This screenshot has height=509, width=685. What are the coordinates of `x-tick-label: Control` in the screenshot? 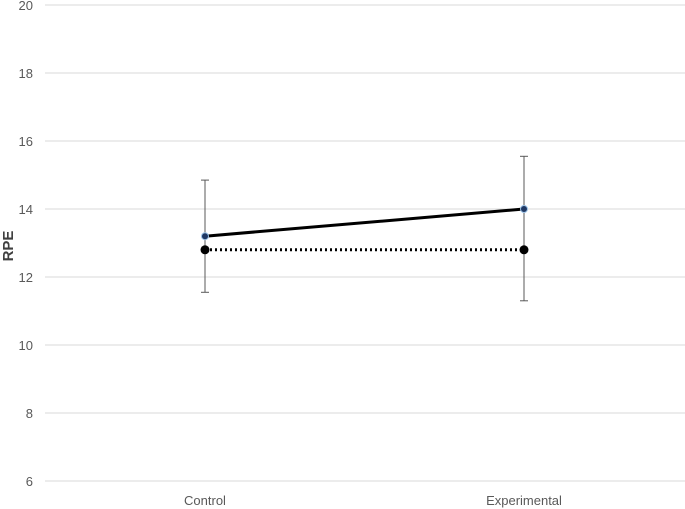 It's located at (205, 500).